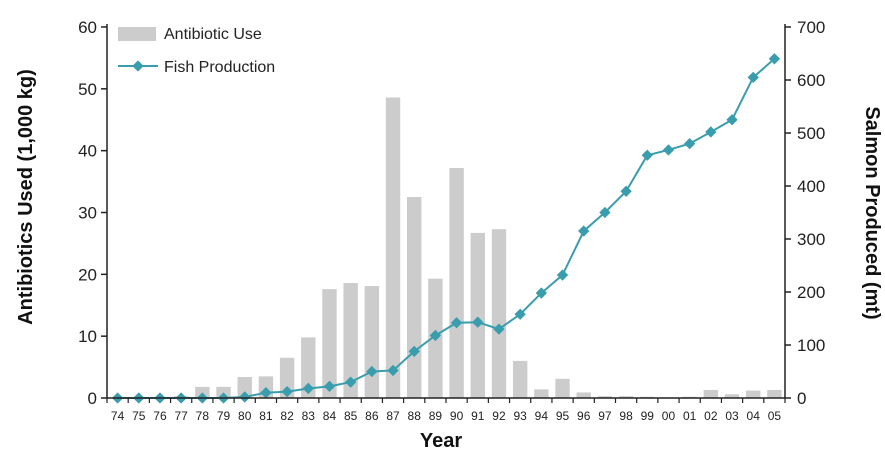 The height and width of the screenshot is (451, 885). I want to click on x-tick-label-00: 00, so click(669, 416).